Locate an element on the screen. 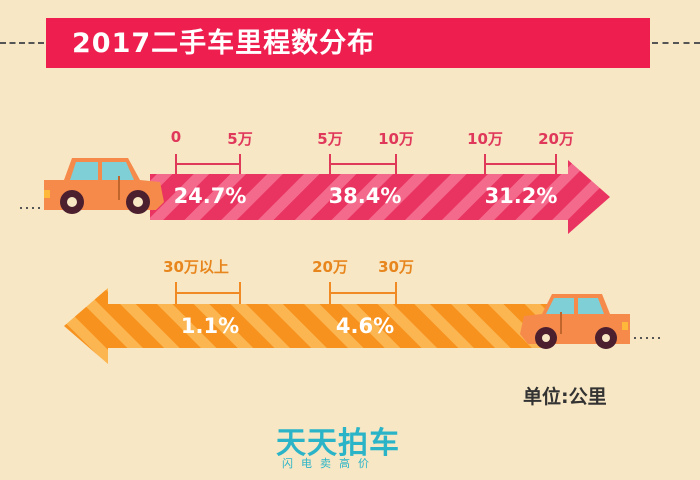  data-label: 4.6% is located at coordinates (365, 326).